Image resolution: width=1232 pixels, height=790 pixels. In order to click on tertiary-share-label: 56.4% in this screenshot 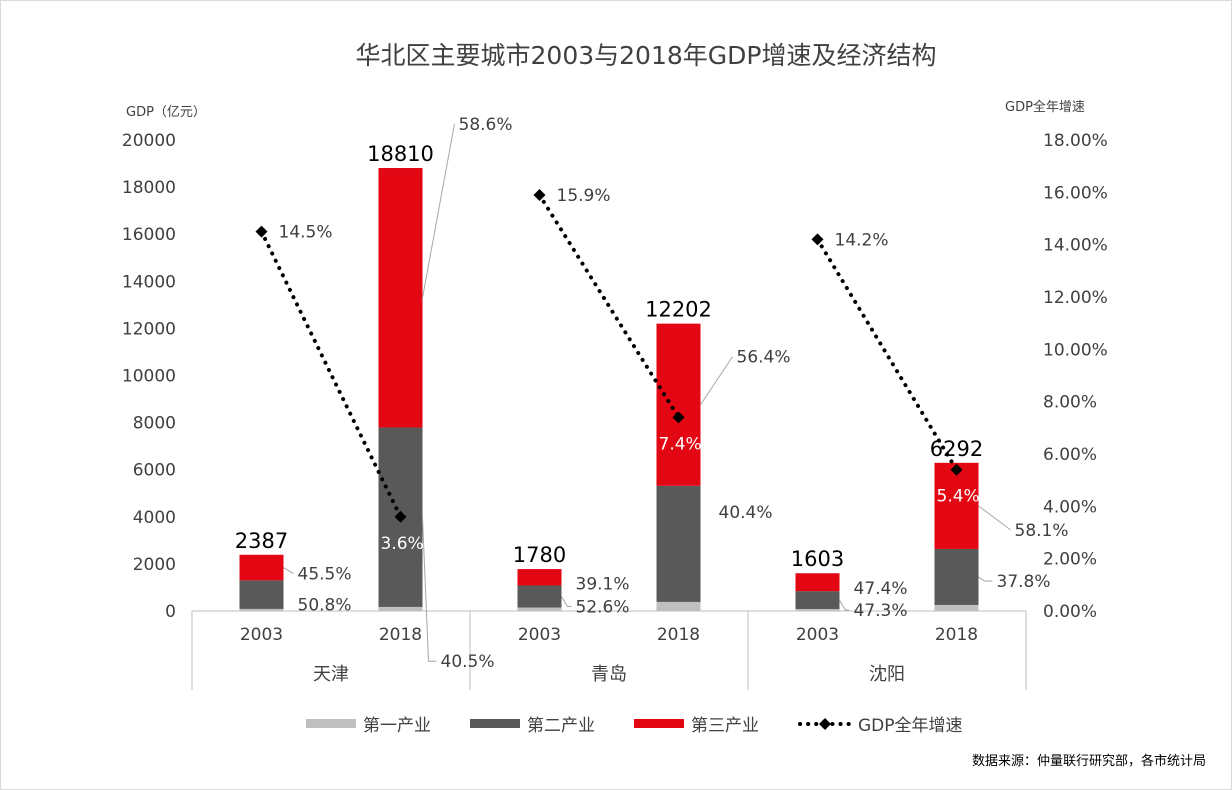, I will do `click(764, 358)`.